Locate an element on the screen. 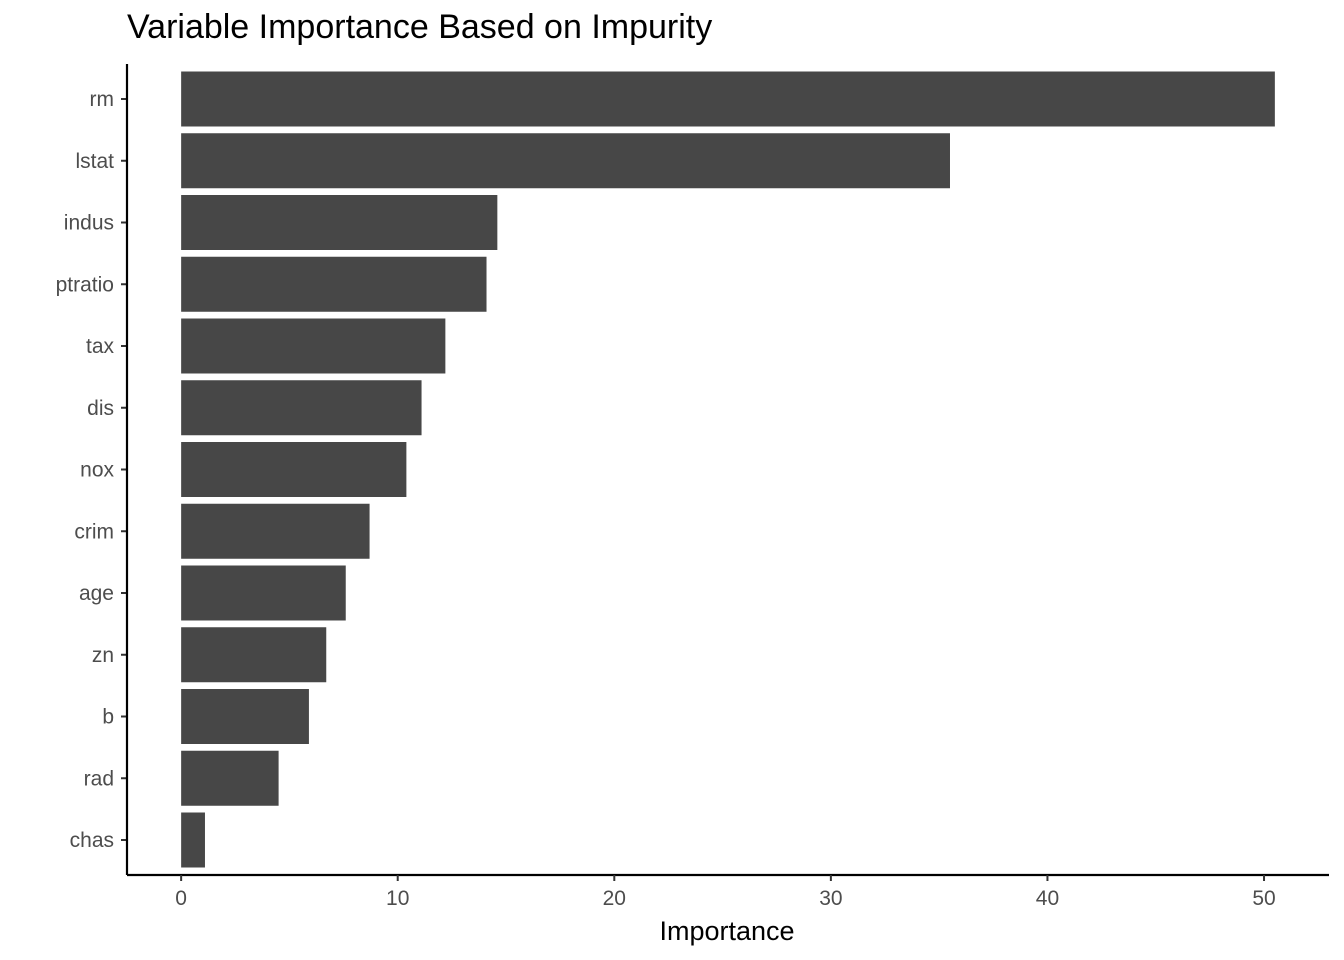  bar-tax is located at coordinates (313, 346).